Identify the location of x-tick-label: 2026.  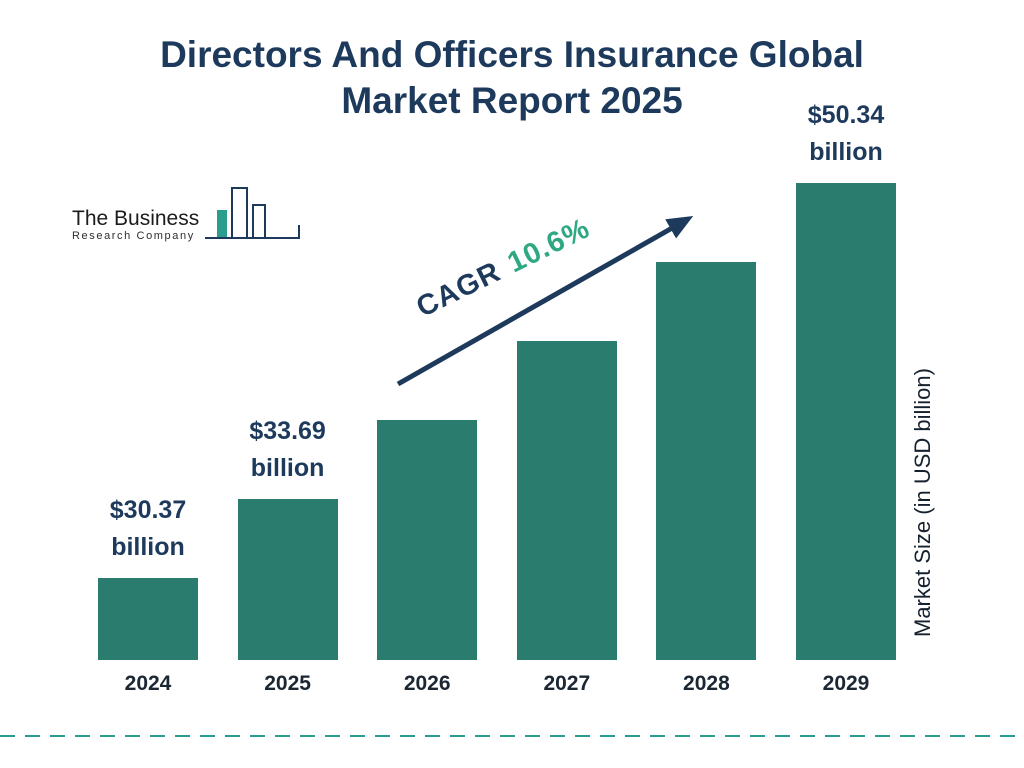
(427, 683).